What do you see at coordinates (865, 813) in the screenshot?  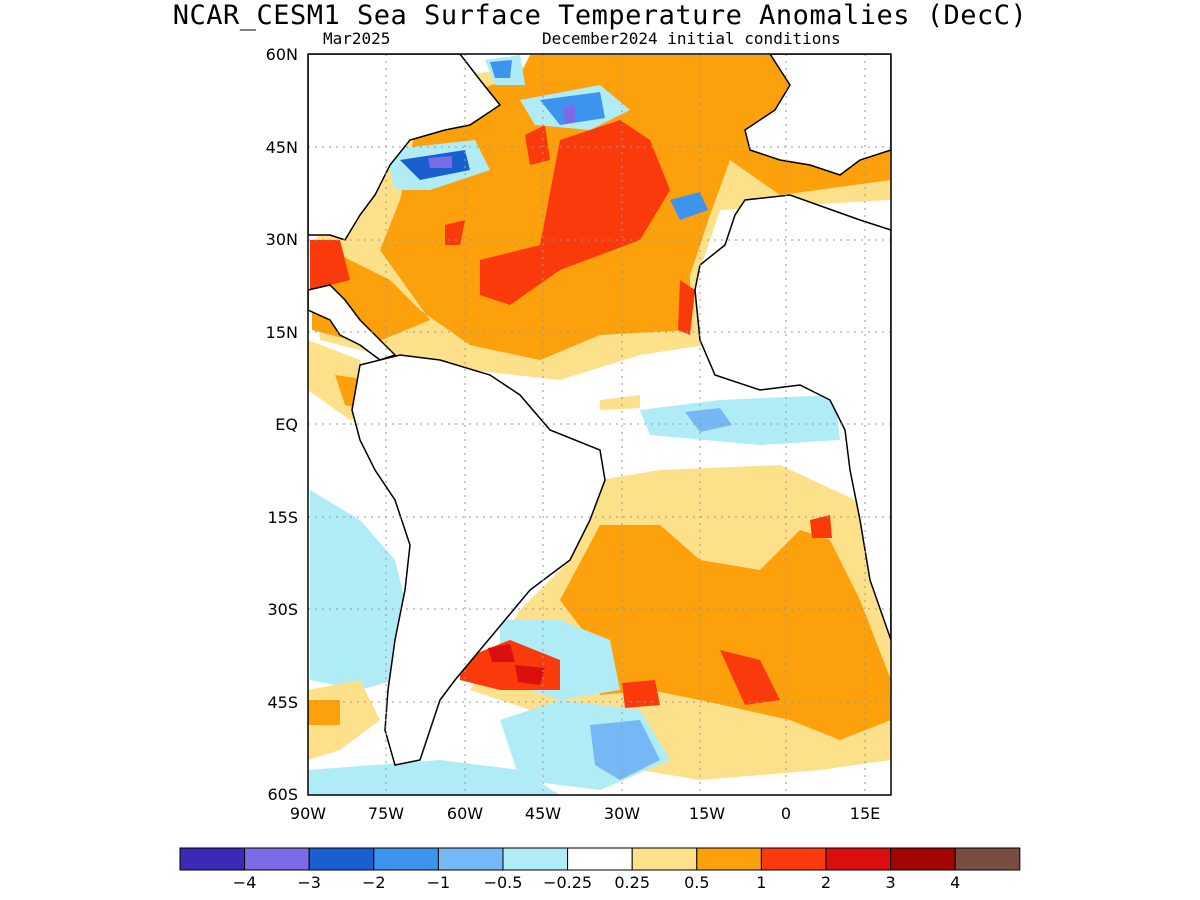 I see `lon-label: 15E` at bounding box center [865, 813].